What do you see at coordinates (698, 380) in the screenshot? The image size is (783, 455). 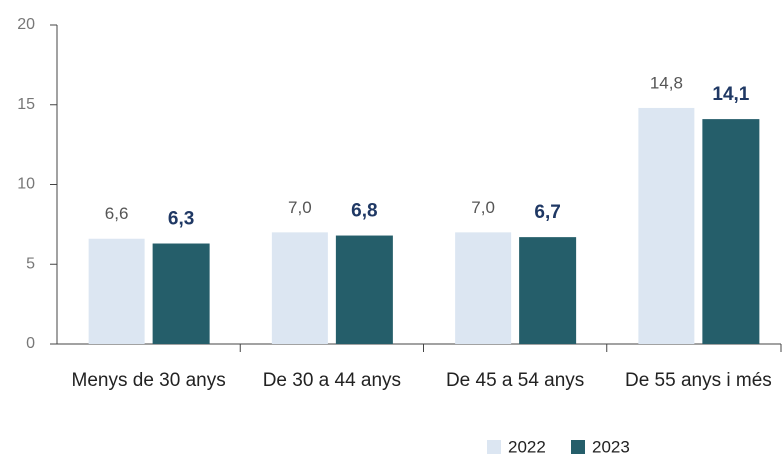 I see `x-tick-label: De 55 anys i més` at bounding box center [698, 380].